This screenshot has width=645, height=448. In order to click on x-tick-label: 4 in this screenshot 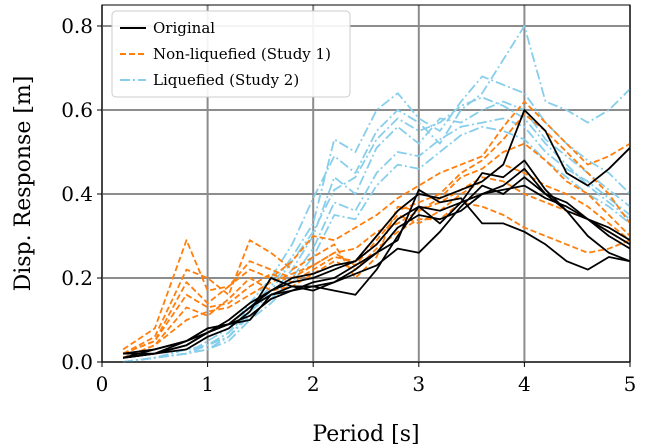, I will do `click(524, 384)`.